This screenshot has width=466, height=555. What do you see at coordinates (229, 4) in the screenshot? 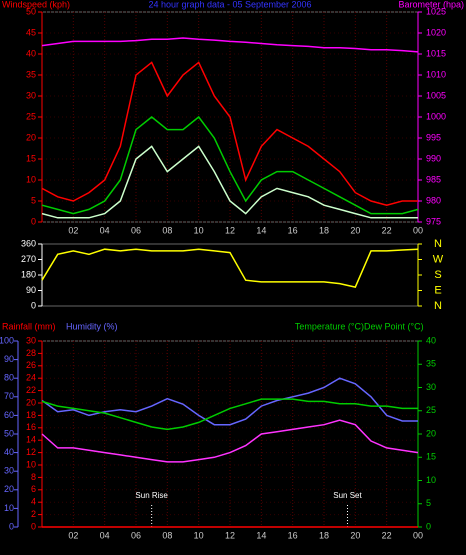
I see `chart-title: 24 hour graph data - 05 September 2006` at bounding box center [229, 4].